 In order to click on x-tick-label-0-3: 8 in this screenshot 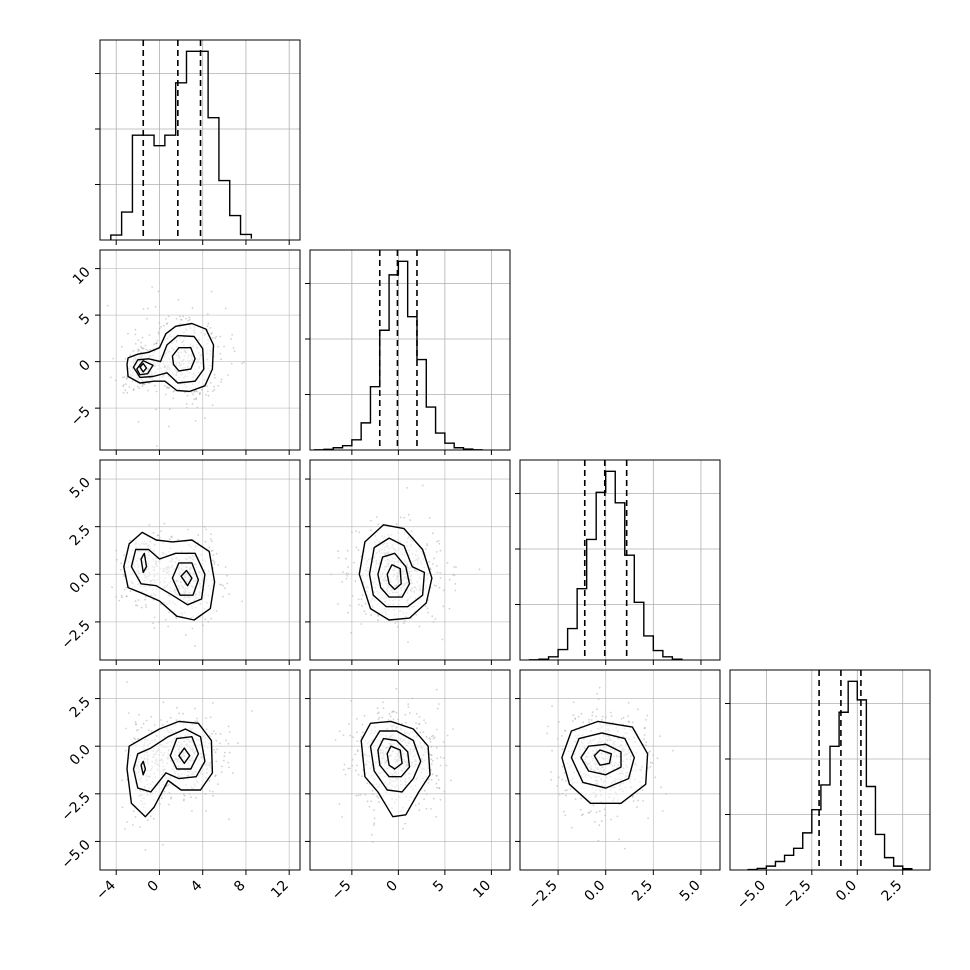, I will do `click(240, 887)`.